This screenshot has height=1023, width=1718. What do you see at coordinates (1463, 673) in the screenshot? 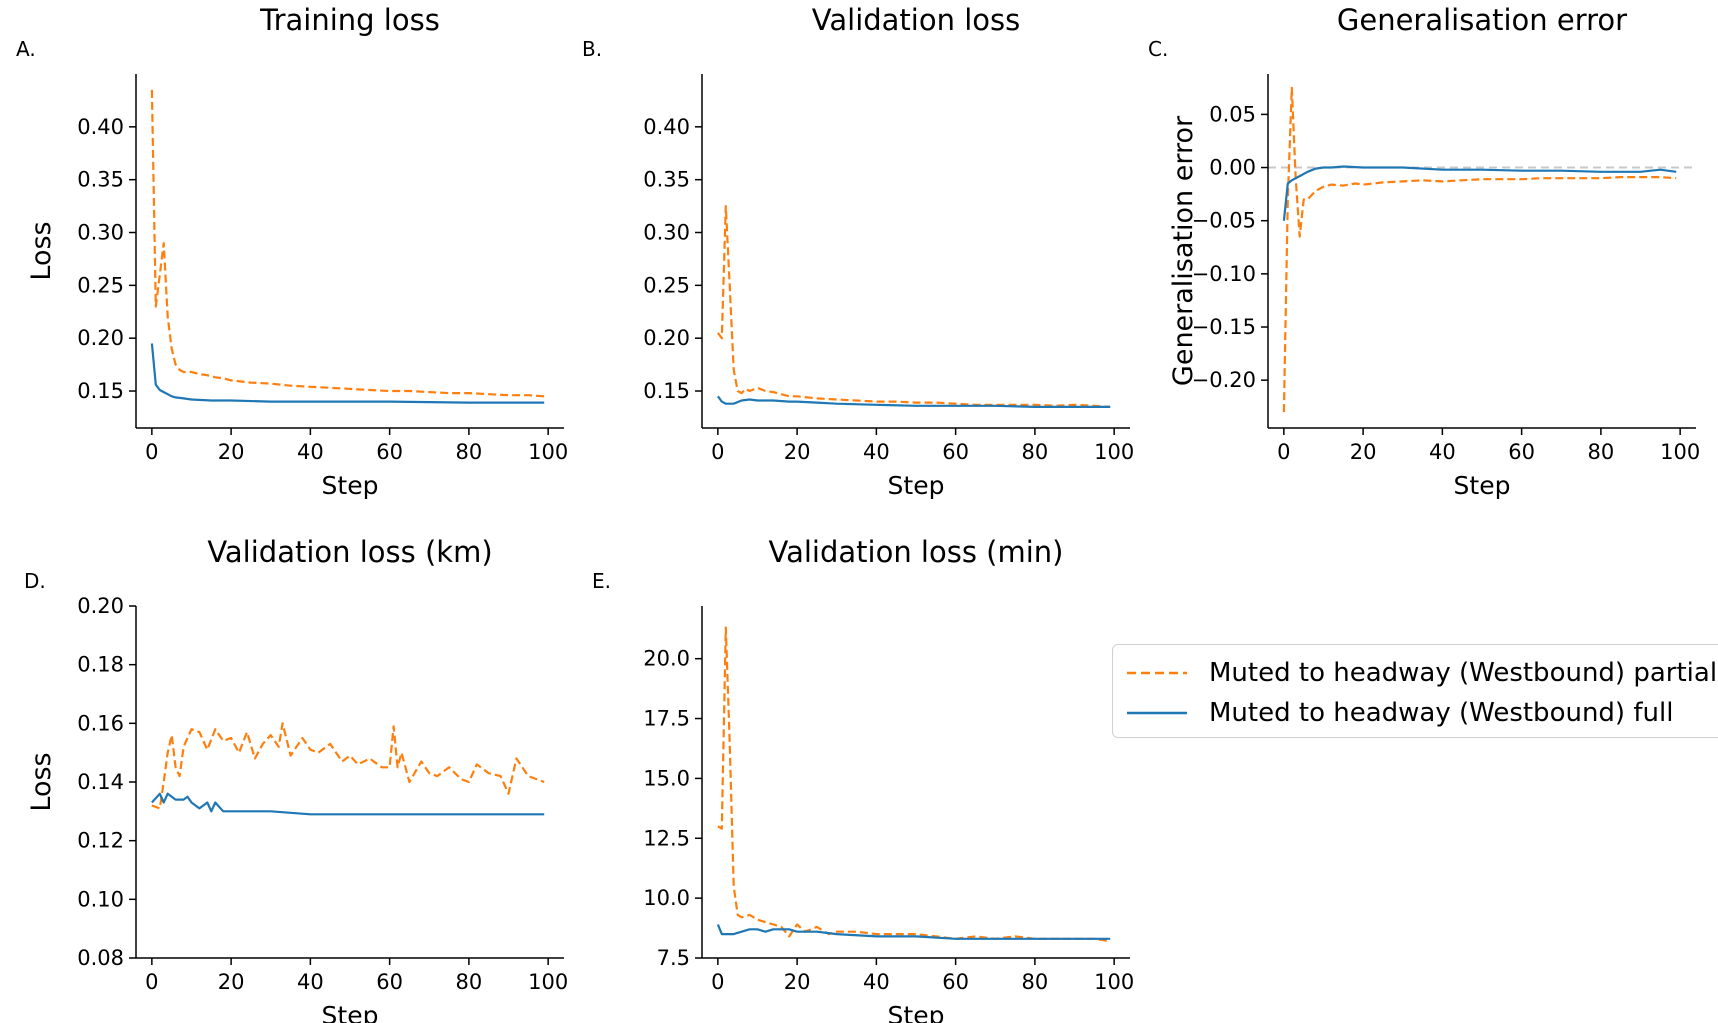
I see `legend-label-partial: Muted to headway (Westbound) partial` at bounding box center [1463, 673].